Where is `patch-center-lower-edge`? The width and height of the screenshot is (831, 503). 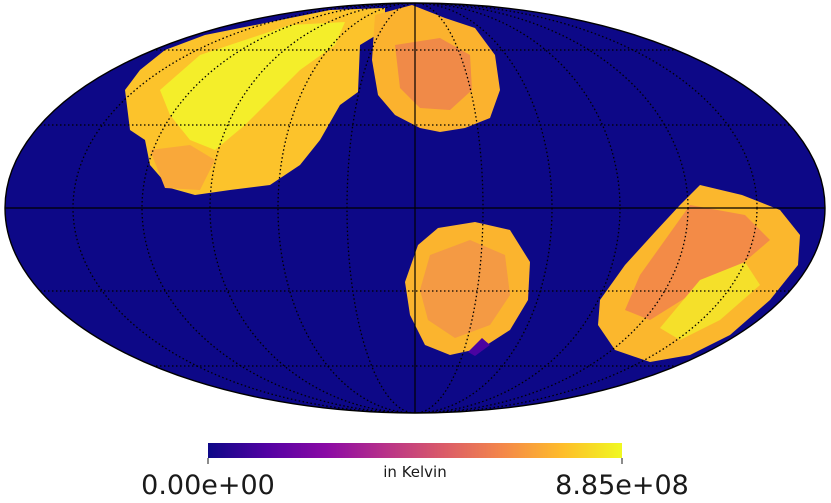 patch-center-lower-edge is located at coordinates (479, 347).